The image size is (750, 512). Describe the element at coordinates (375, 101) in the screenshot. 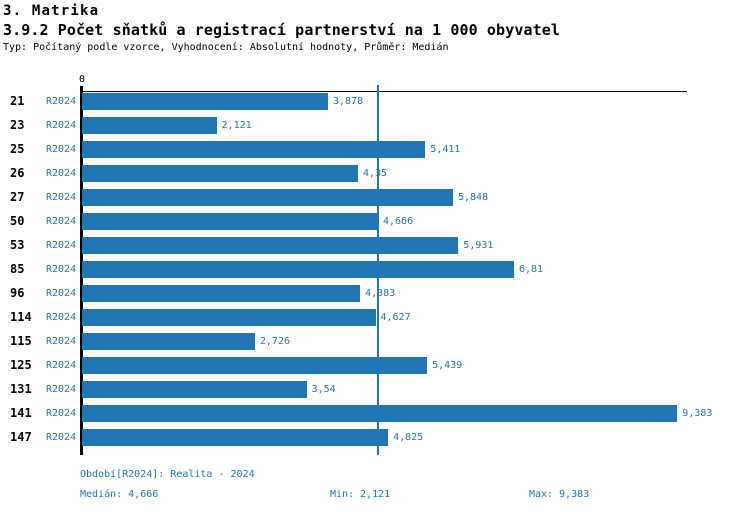

I see `chart-row: 21 R2024 3,878` at that location.